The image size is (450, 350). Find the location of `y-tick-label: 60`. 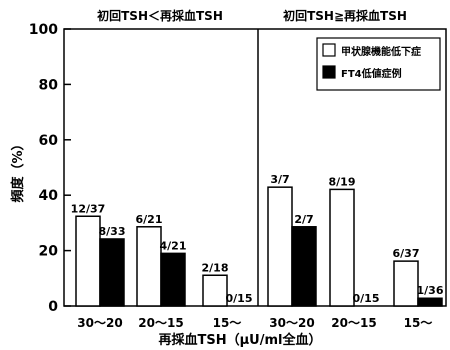

y-tick-label: 60 is located at coordinates (49, 141).